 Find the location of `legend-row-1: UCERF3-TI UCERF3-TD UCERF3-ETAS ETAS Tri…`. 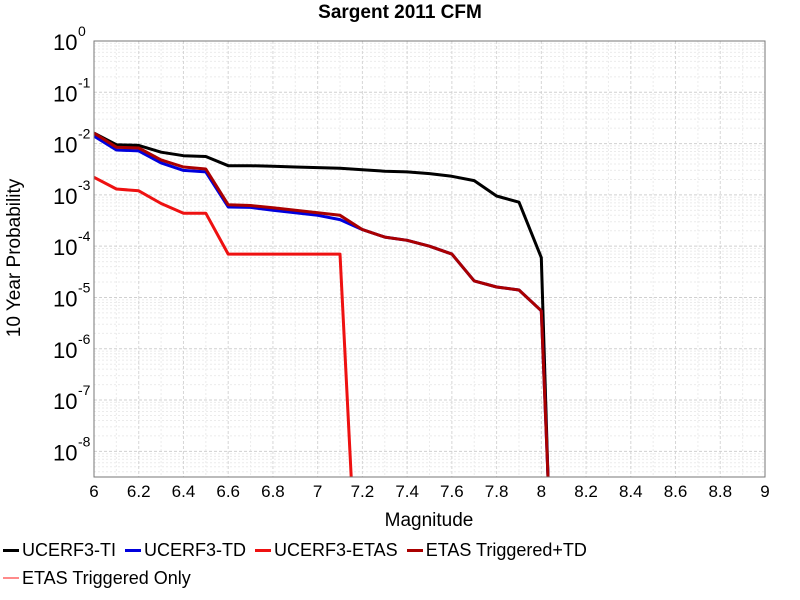

legend-row-1: UCERF3-TI UCERF3-TD UCERF3-ETAS ETAS Tri… is located at coordinates (400, 550).